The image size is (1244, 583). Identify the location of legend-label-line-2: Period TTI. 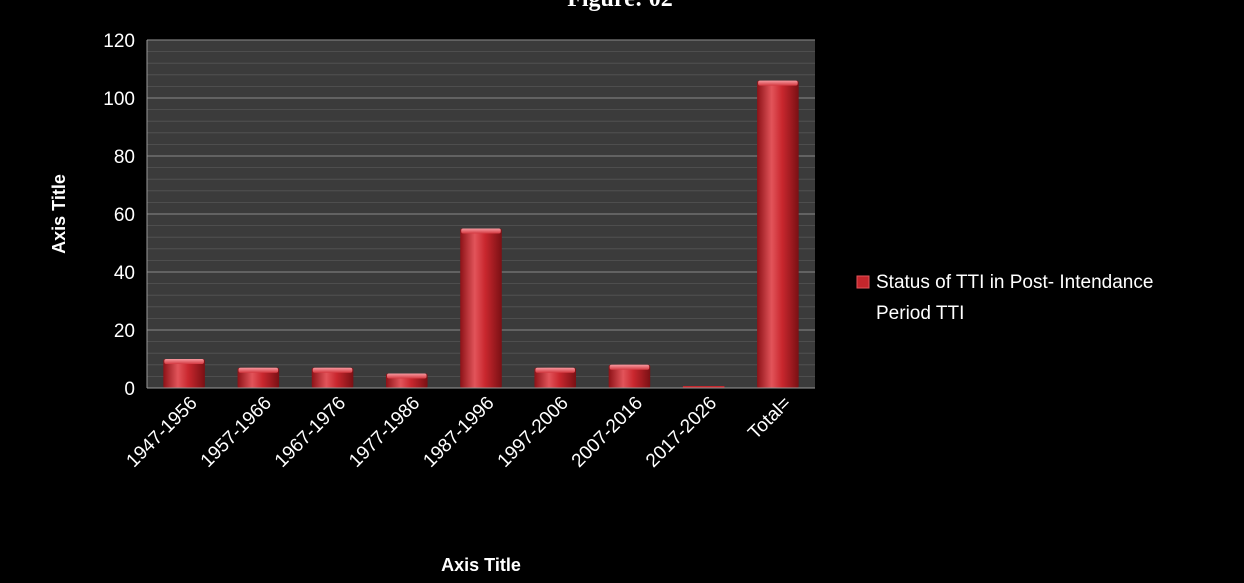
(920, 313).